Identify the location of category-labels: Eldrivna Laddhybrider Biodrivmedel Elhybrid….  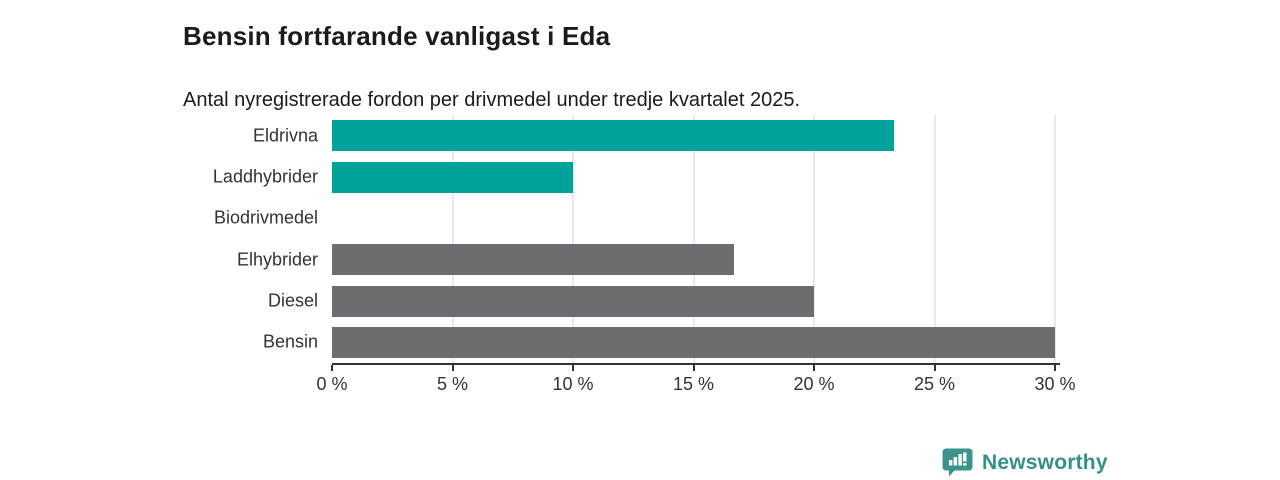
(159, 239).